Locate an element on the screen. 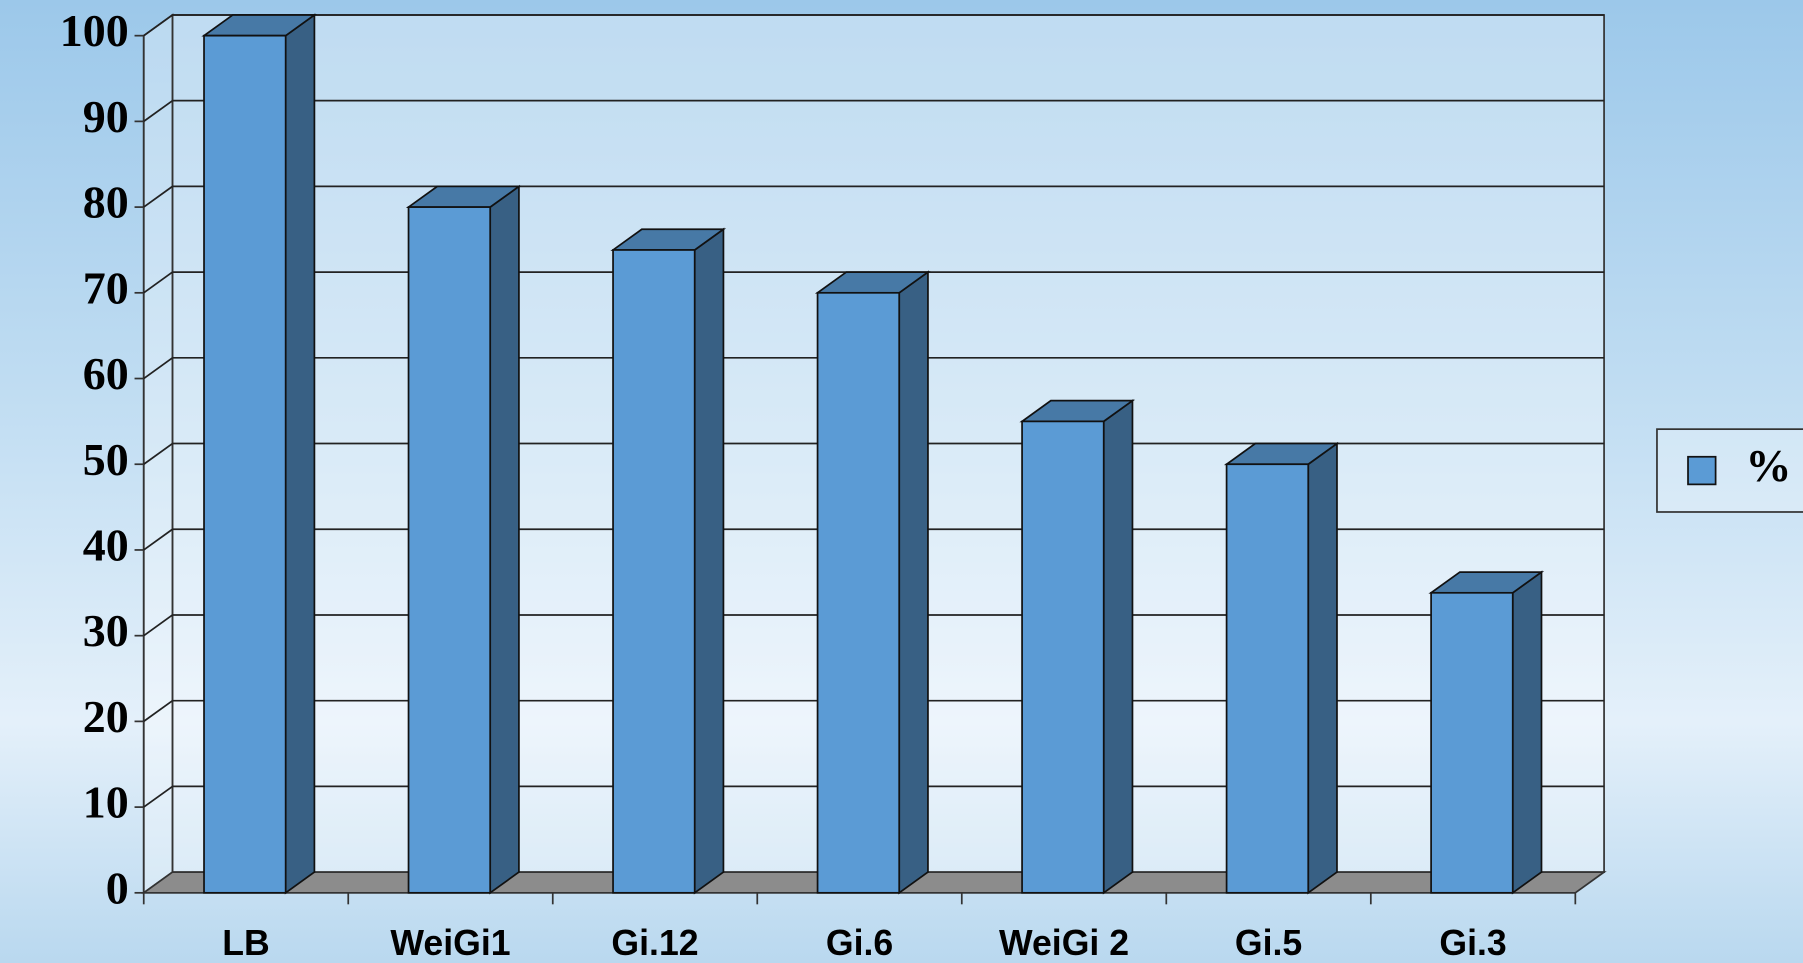 The width and height of the screenshot is (1803, 963). x-tick-label: Gi.5 is located at coordinates (1268, 943).